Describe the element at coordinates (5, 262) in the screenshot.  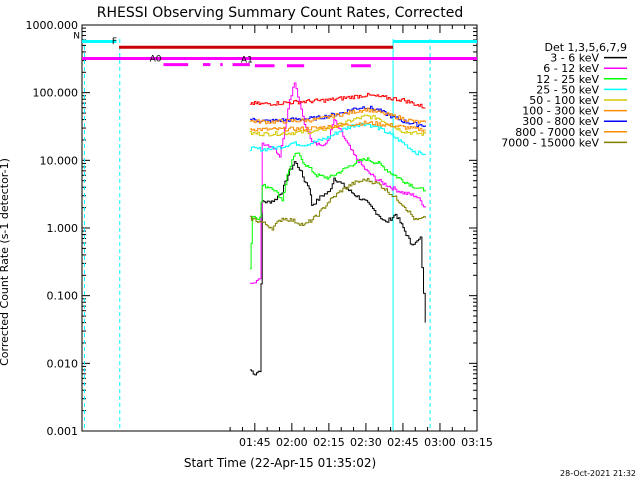
I see `y-axis-label: Corrected Count Rate (s-1 detector-1)` at that location.